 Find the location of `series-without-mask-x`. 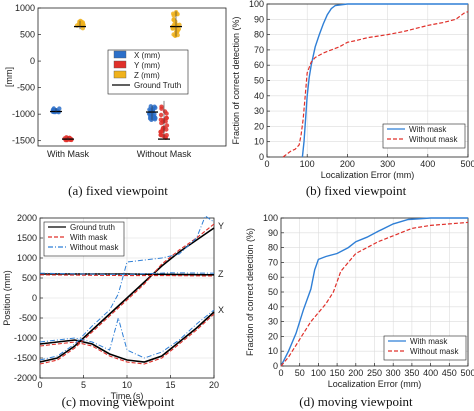

series-without-mask-x is located at coordinates (127, 334).